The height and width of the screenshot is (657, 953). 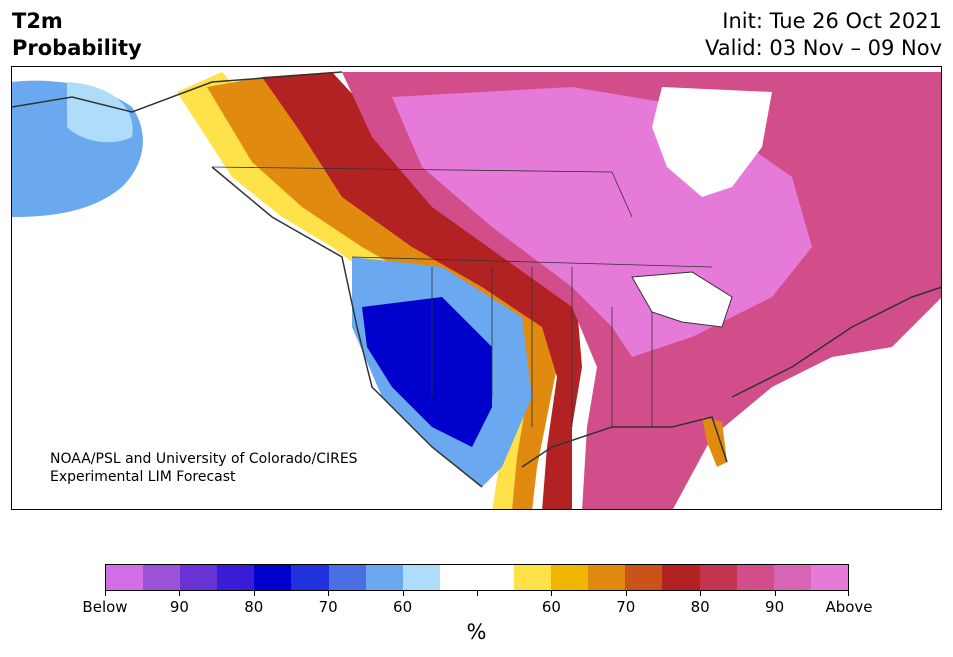 What do you see at coordinates (832, 21) in the screenshot?
I see `init-date: Init: Tue 26 Oct 2021` at bounding box center [832, 21].